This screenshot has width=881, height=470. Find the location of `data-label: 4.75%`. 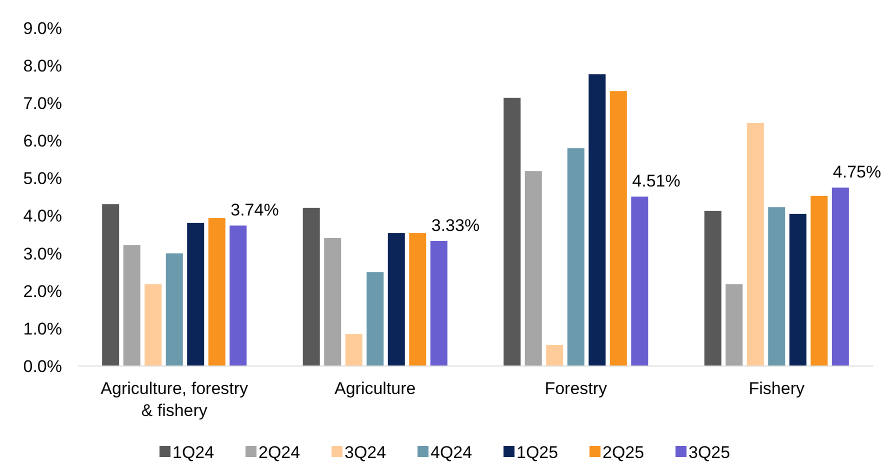

data-label: 4.75% is located at coordinates (856, 172).